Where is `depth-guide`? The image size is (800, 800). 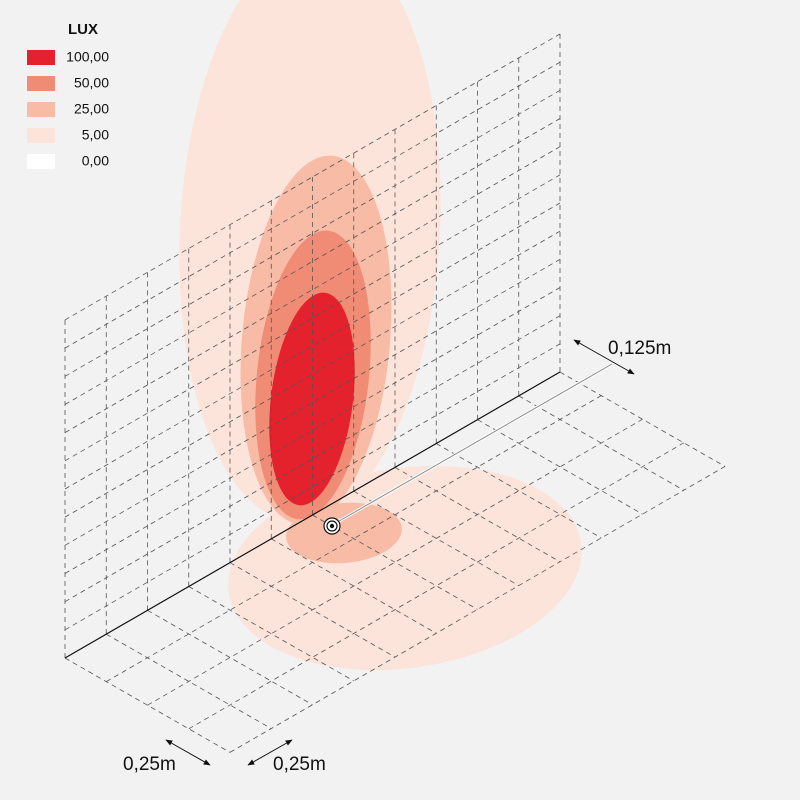
depth-guide is located at coordinates (473, 444).